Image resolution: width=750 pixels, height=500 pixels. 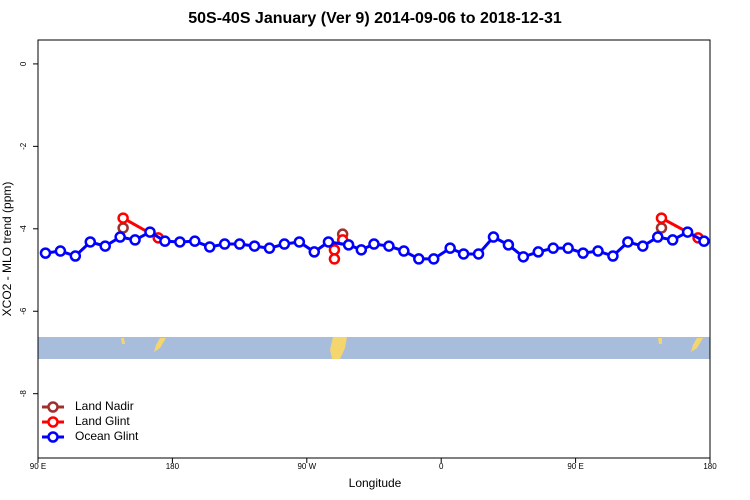 I want to click on y-tick-label: 0, so click(x=23, y=63).